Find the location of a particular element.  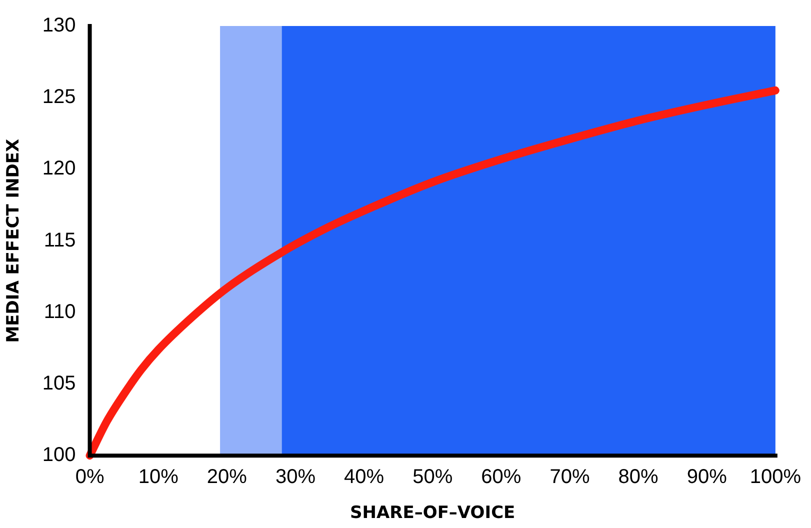

x-tick-label: 40% is located at coordinates (364, 477).